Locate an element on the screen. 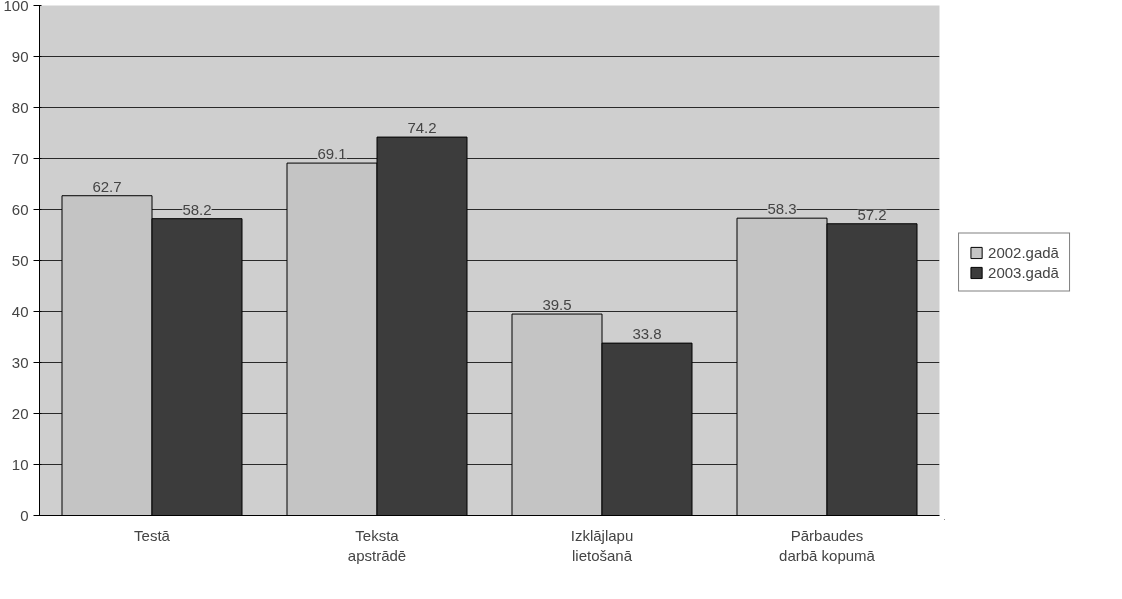  y-tick-label: 20 is located at coordinates (20, 413).